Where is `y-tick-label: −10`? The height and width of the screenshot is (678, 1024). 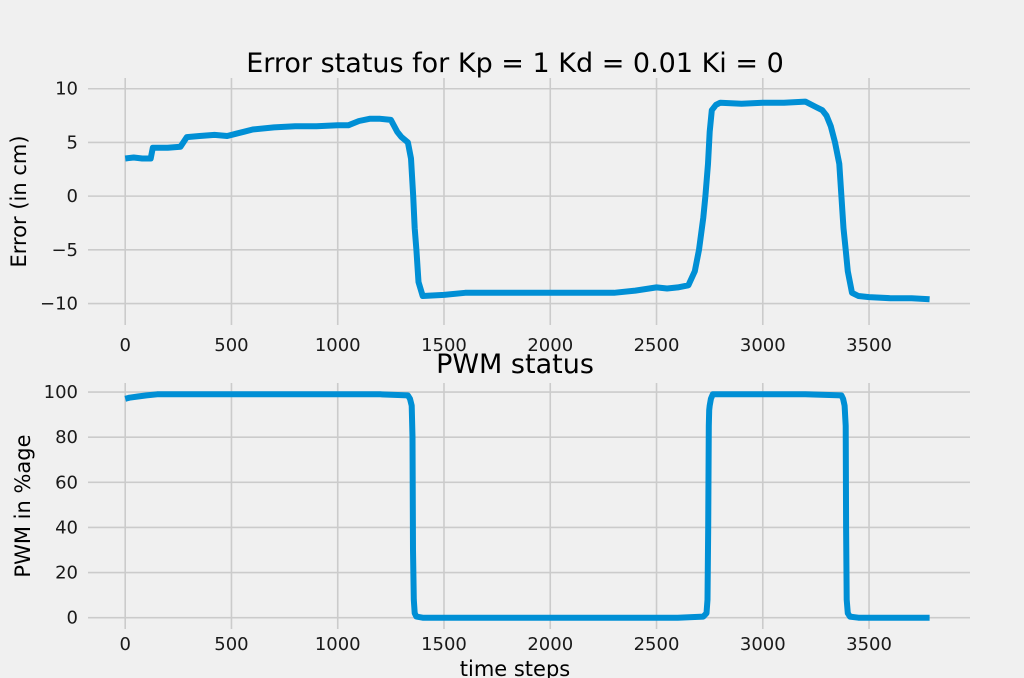 y-tick-label: −10 is located at coordinates (59, 304).